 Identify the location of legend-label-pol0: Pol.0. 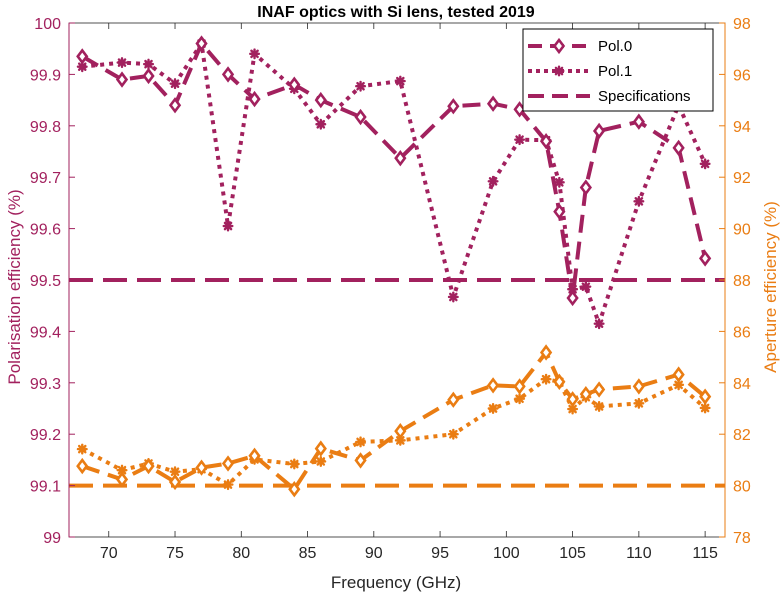
(615, 46).